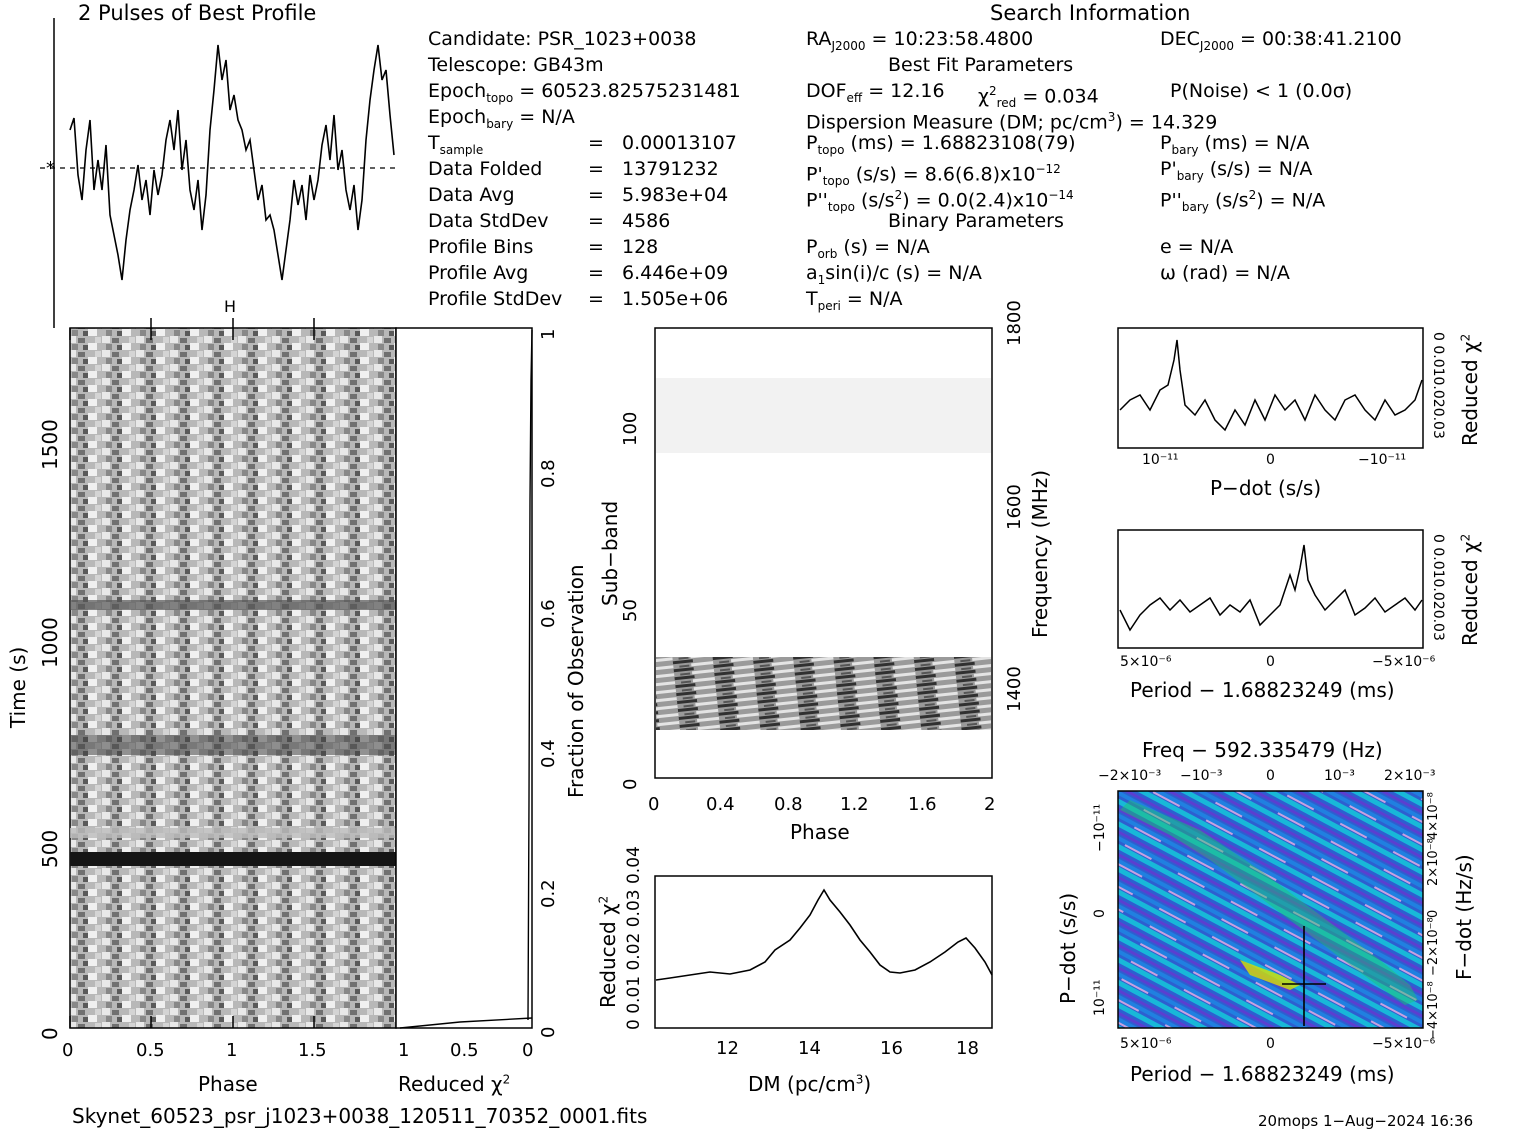  Describe the element at coordinates (562, 39) in the screenshot. I see `candidate: Candidate: PSR_1023+0038` at that location.